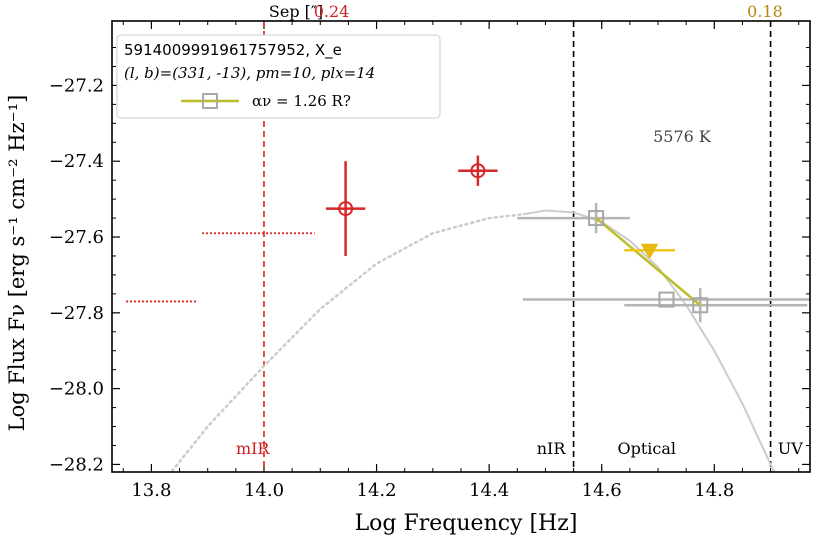 This screenshot has height=538, width=830. I want to click on blackbody-curve-solid, so click(649, 340).